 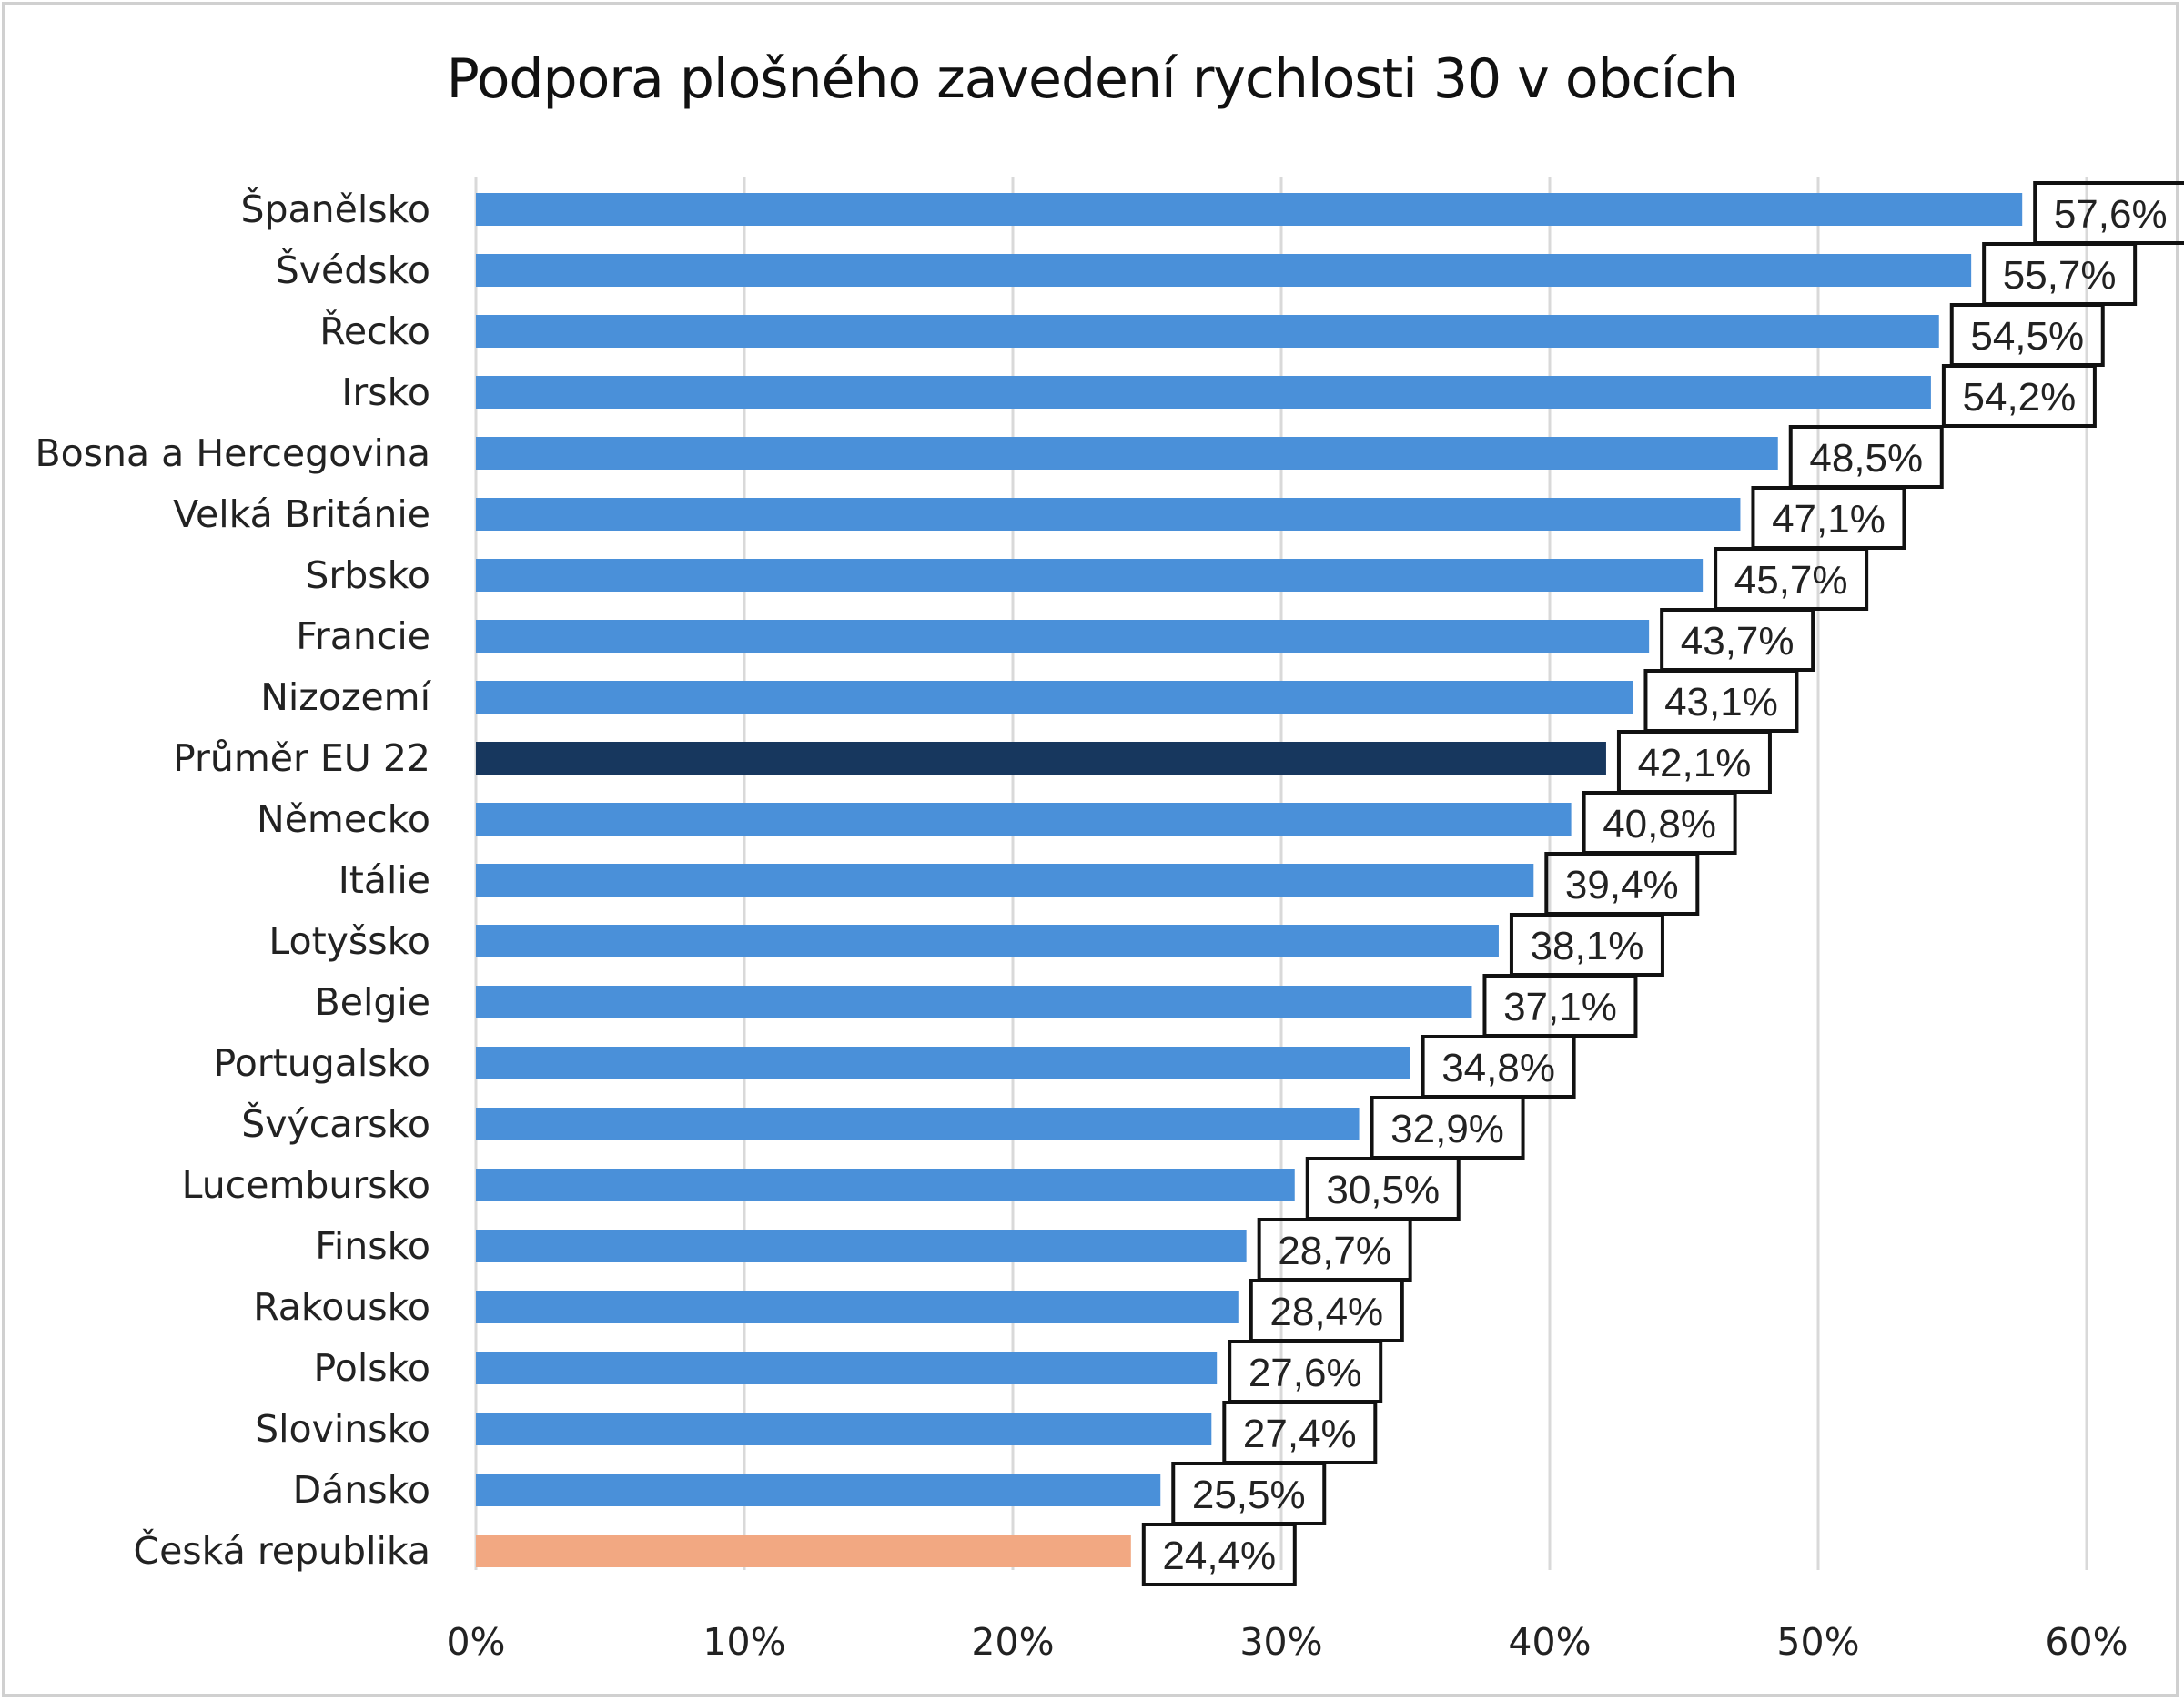 I want to click on category-label: Slovinsko, so click(x=343, y=1429).